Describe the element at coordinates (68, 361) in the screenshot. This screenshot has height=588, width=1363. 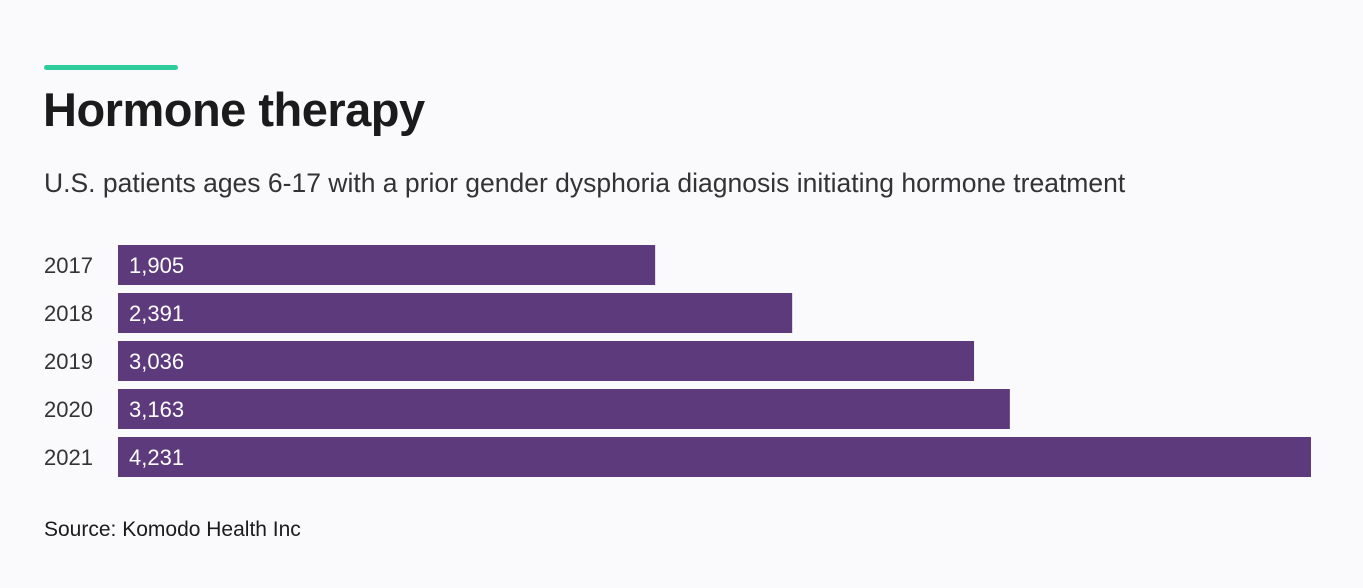
I see `category-label: 2019` at that location.